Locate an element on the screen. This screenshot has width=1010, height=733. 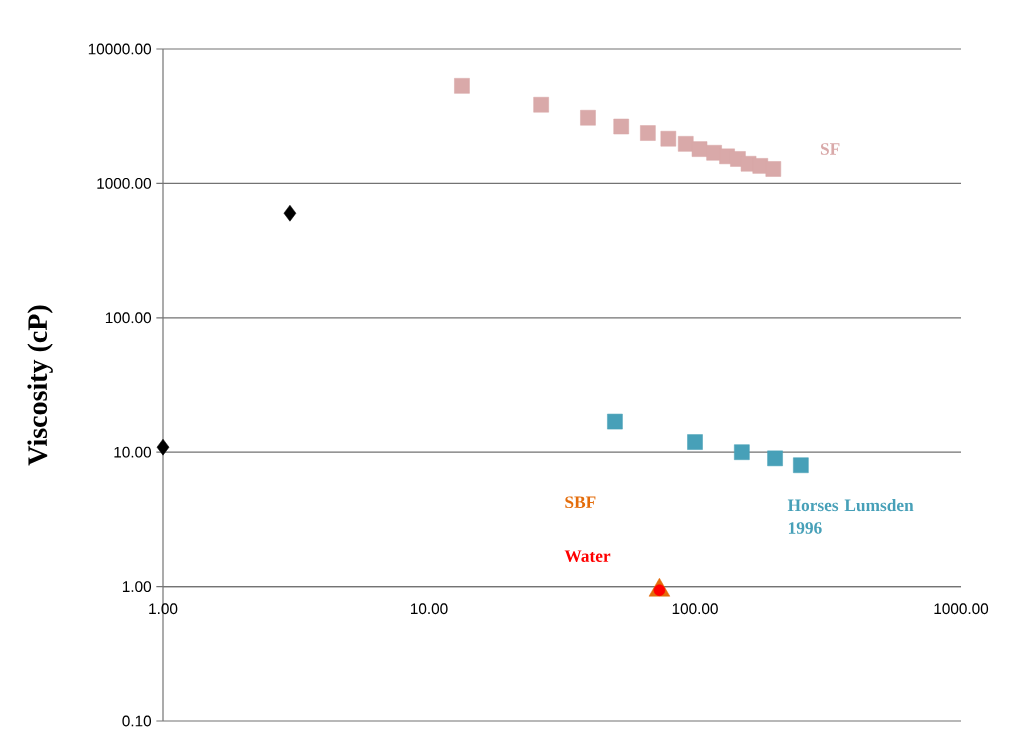
x-tick-label: 100.00 is located at coordinates (695, 609).